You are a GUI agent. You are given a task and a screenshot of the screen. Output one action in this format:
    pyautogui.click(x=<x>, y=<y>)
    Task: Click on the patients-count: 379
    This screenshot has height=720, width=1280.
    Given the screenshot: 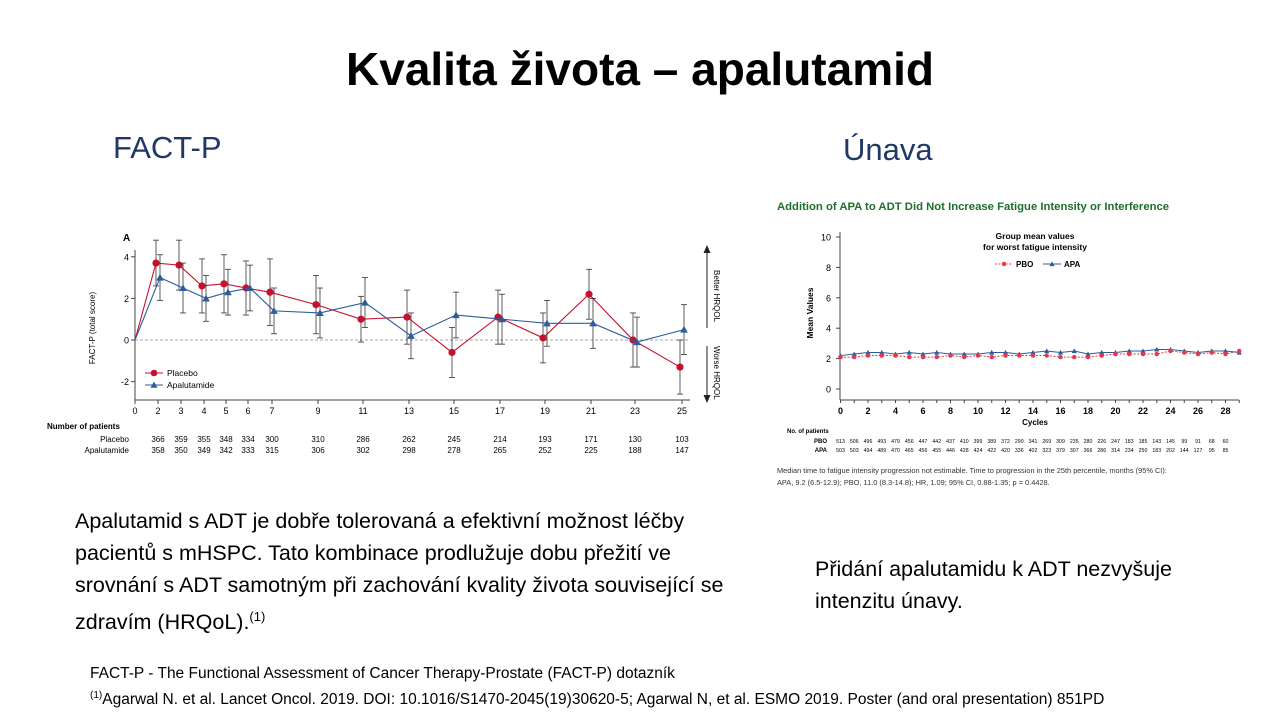 What is the action you would take?
    pyautogui.click(x=1060, y=451)
    